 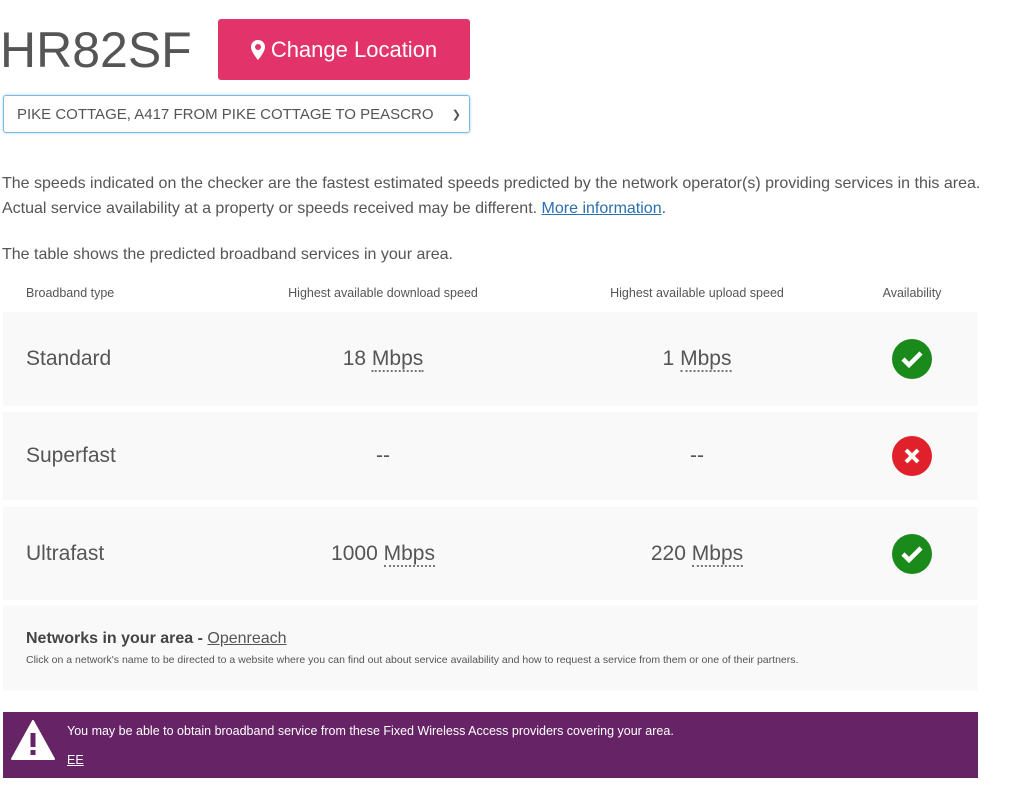 I want to click on header-broadband-type: Broadband type, so click(x=70, y=293).